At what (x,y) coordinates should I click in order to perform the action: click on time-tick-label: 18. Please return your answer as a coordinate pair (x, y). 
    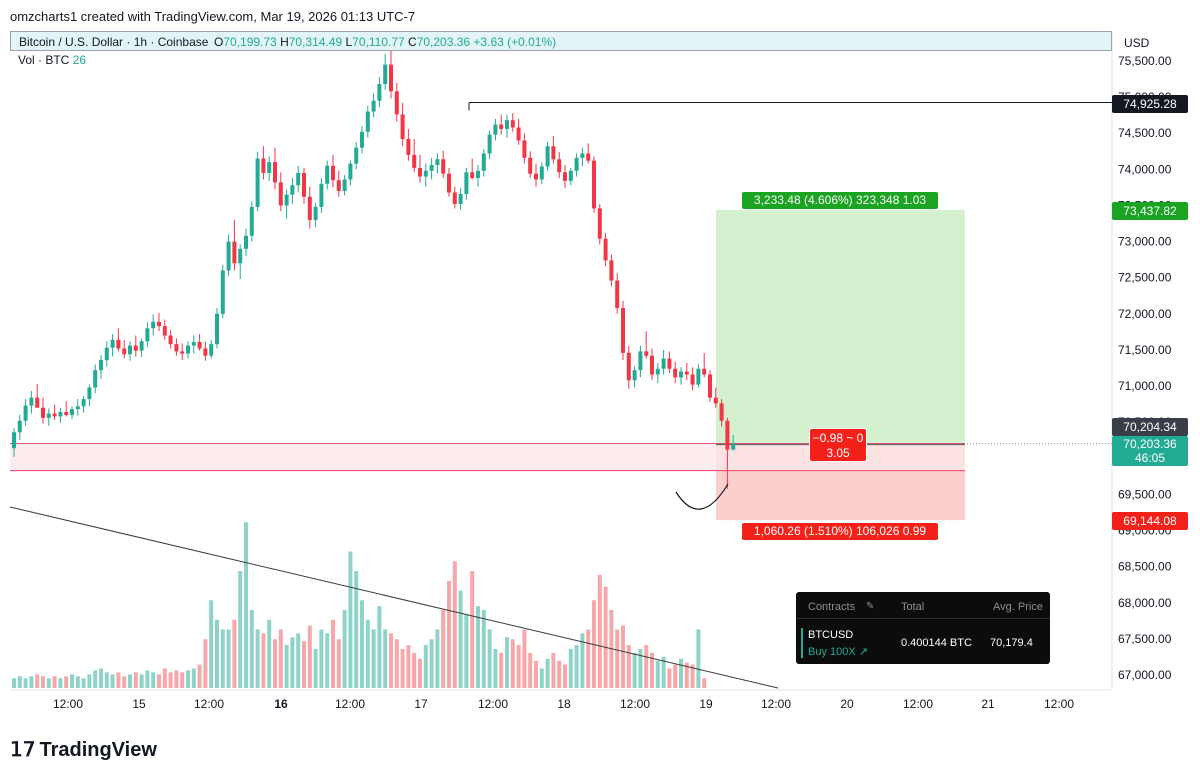
    Looking at the image, I should click on (564, 704).